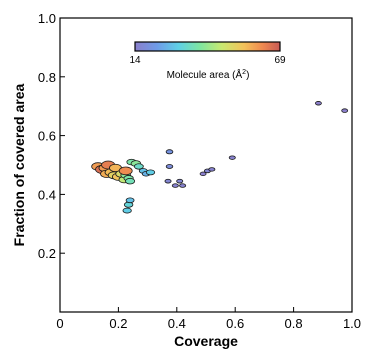  What do you see at coordinates (177, 323) in the screenshot?
I see `x-tick-label: 0.4` at bounding box center [177, 323].